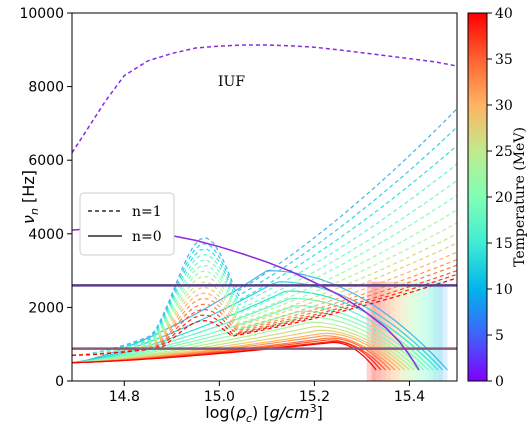  I want to click on iuf-annotation: IUF, so click(231, 82).